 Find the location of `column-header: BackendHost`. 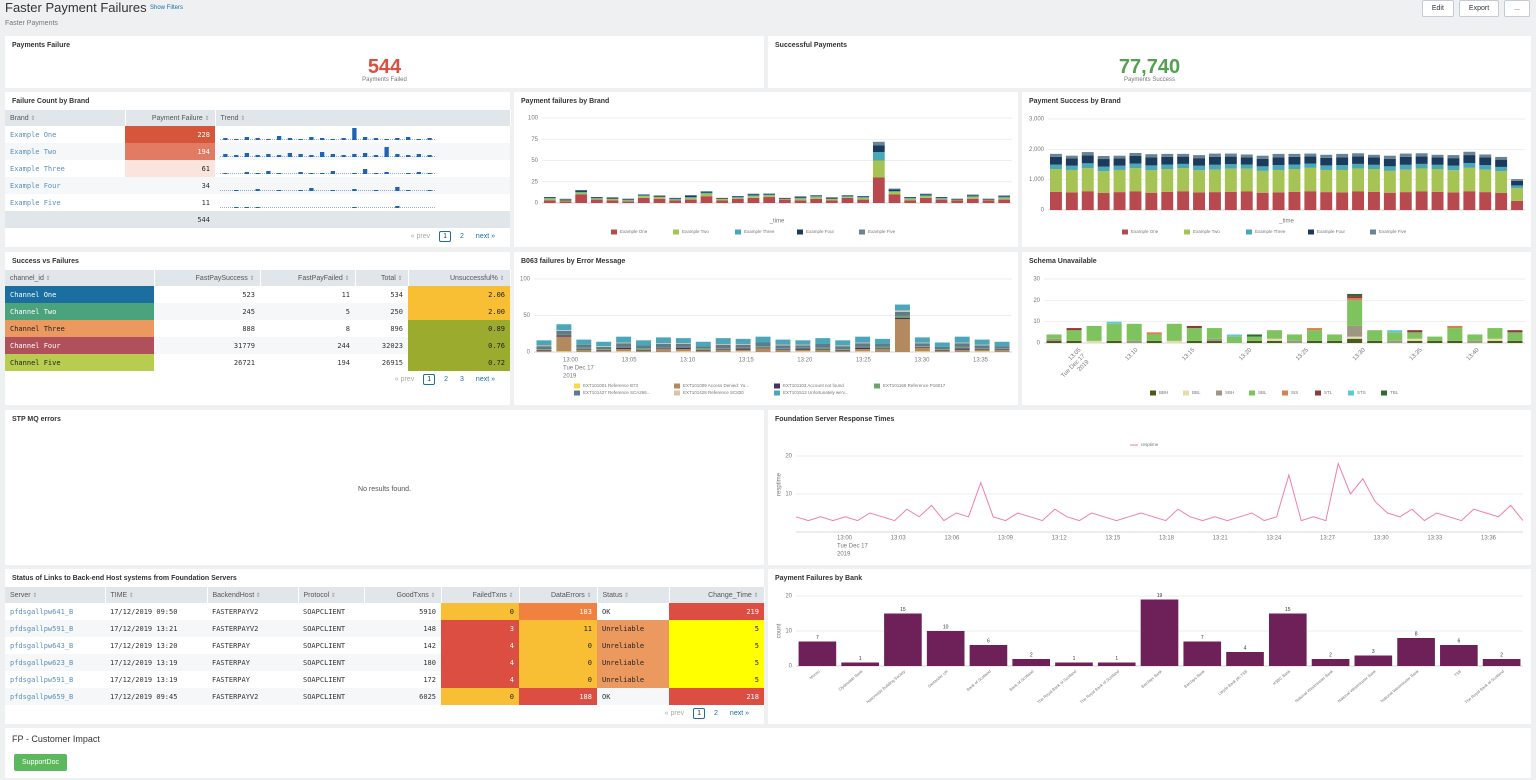

column-header: BackendHost is located at coordinates (253, 595).